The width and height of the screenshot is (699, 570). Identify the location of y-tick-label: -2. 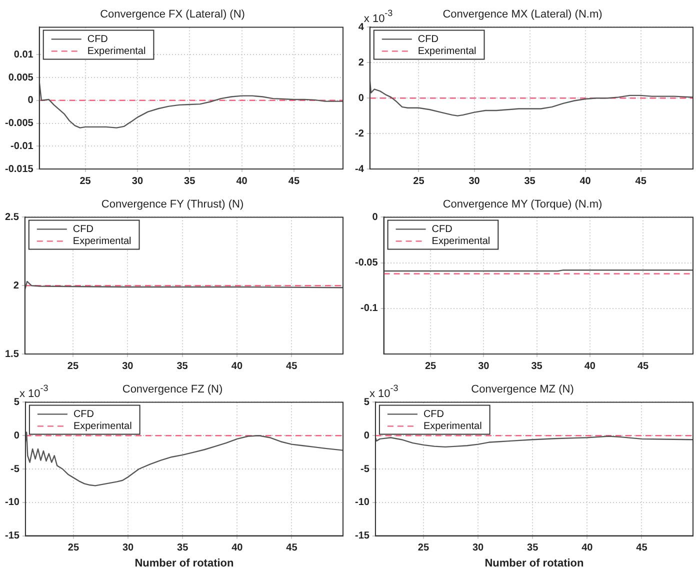
(359, 134).